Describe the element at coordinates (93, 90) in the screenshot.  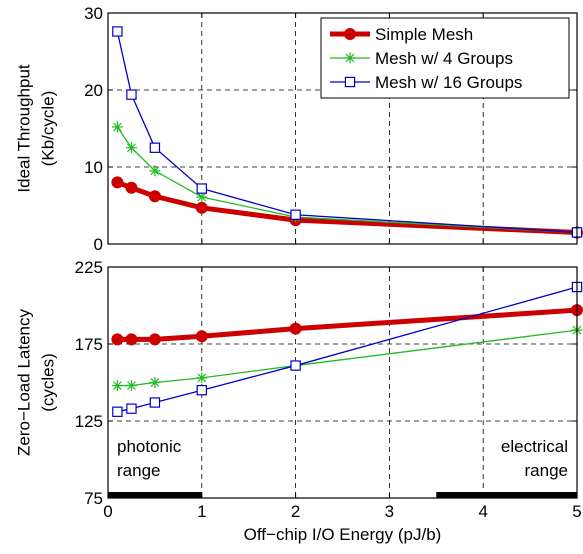
I see `y-tick-label: 20` at that location.